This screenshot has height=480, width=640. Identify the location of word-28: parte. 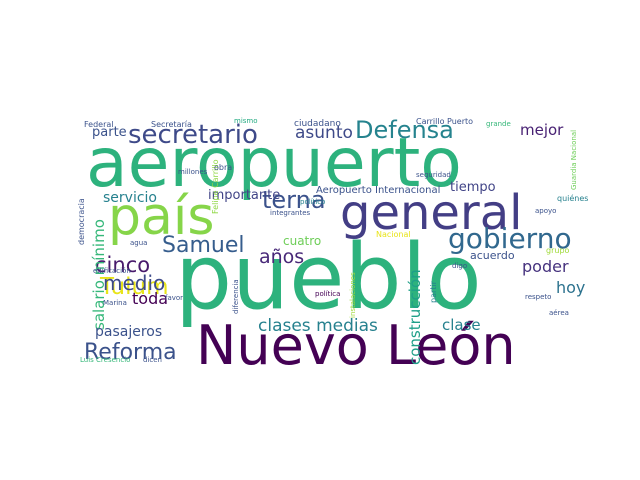
(109, 132).